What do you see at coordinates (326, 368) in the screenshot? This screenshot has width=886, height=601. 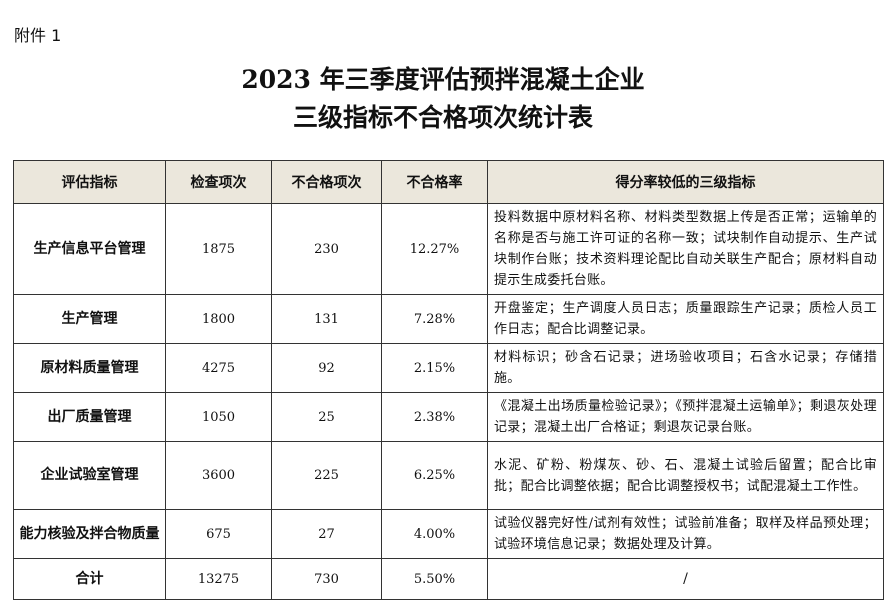 I see `row-failures: 92` at bounding box center [326, 368].